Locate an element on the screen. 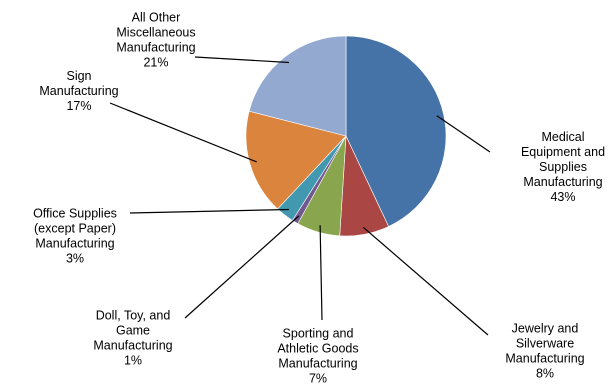 Image resolution: width=613 pixels, height=391 pixels. slice-label-line: Office Supplies is located at coordinates (75, 214).